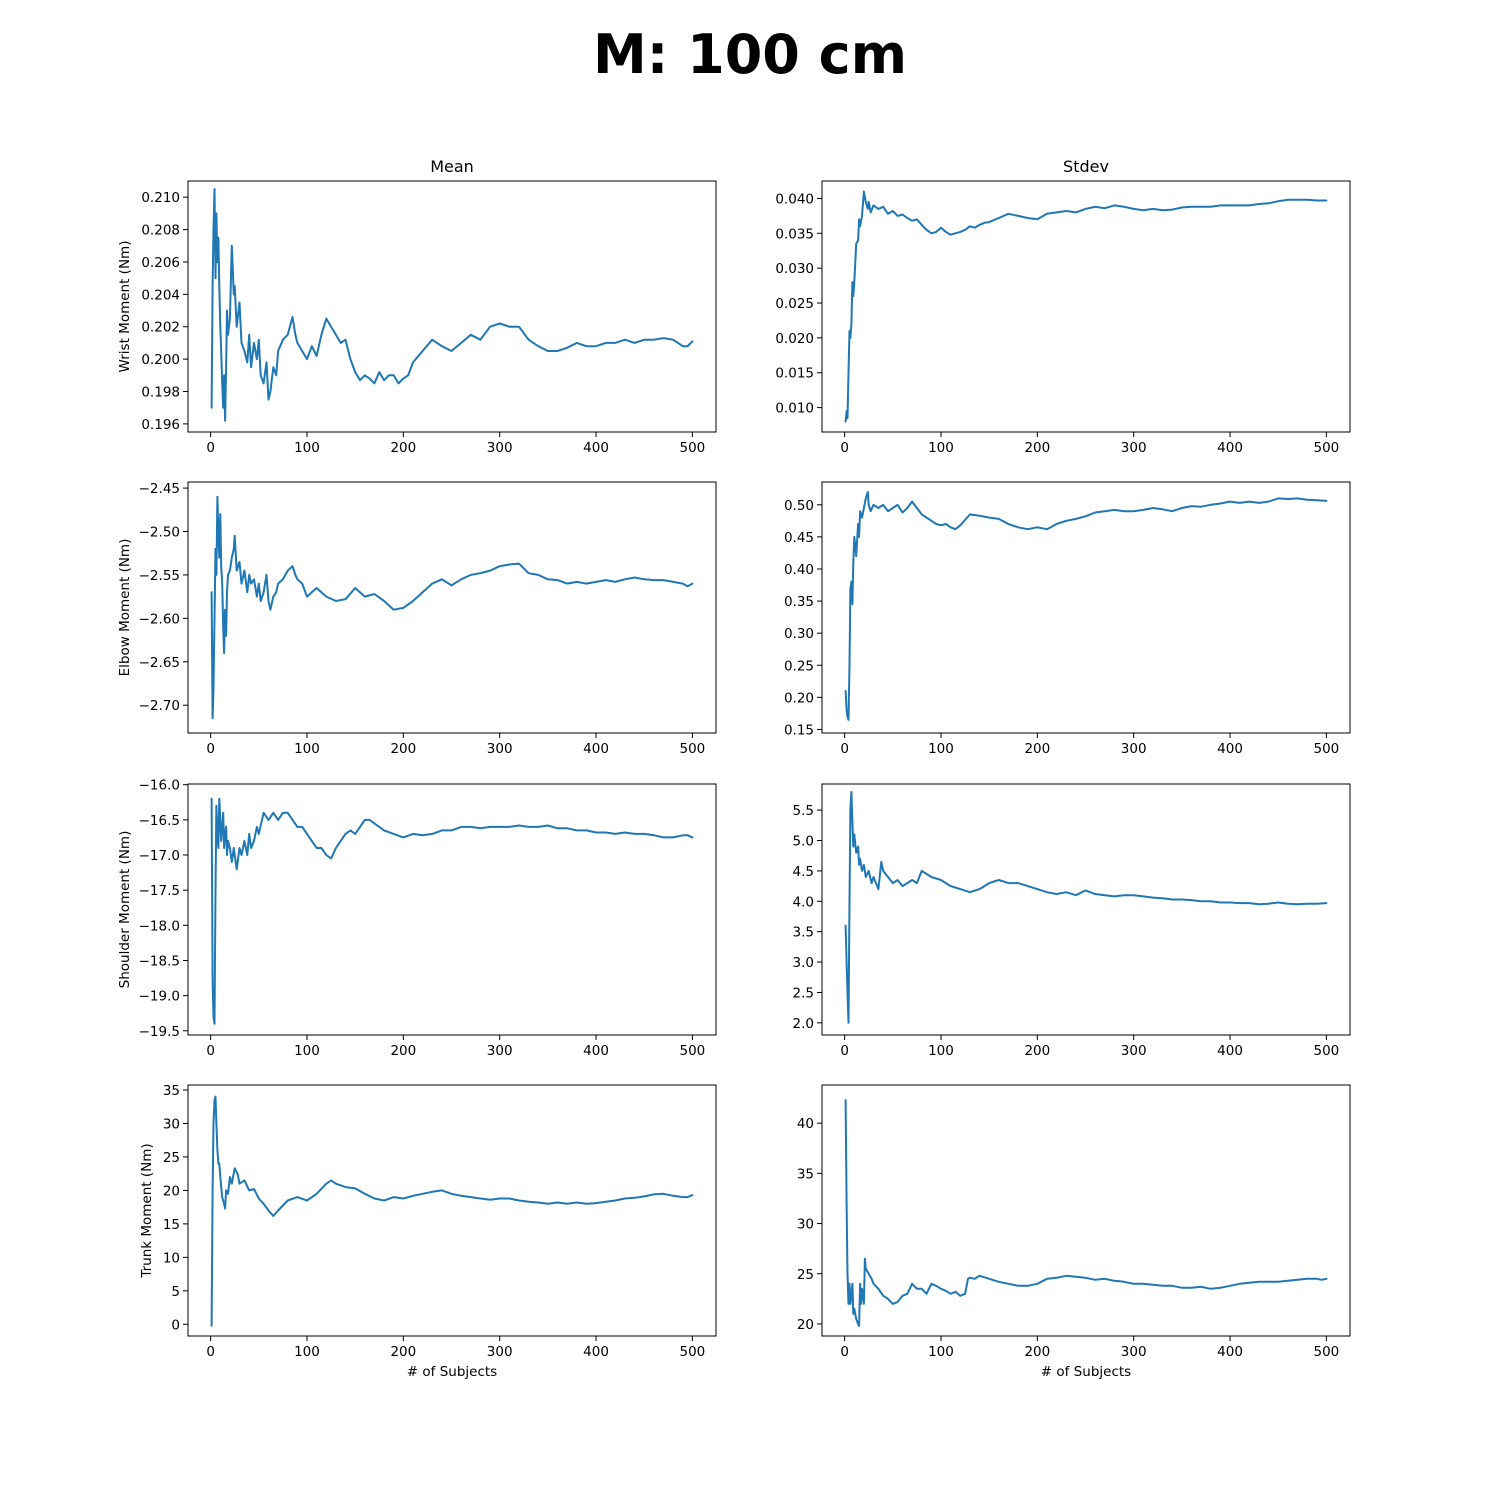 This screenshot has height=1500, width=1500. What do you see at coordinates (159, 961) in the screenshot?
I see `y-tick-label: −18.5` at bounding box center [159, 961].